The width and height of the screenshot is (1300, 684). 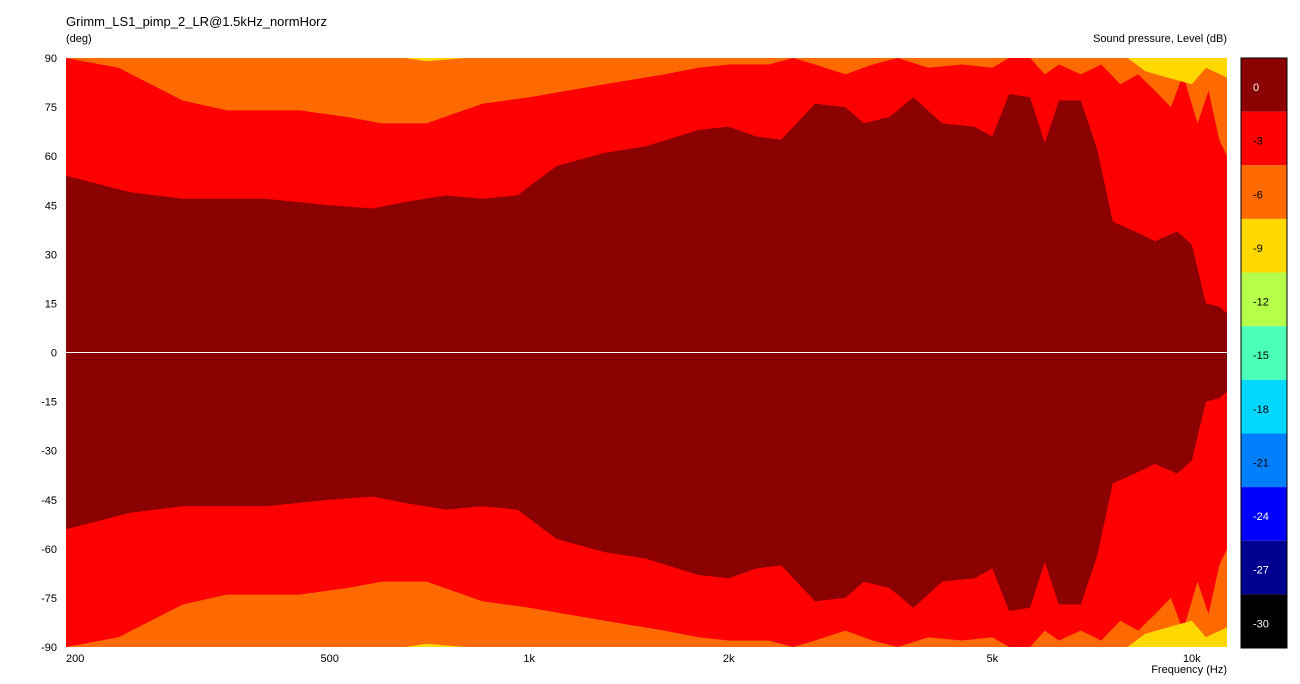 What do you see at coordinates (1160, 39) in the screenshot?
I see `colorbar-unit-label: Sound pressure, Level (dB)` at bounding box center [1160, 39].